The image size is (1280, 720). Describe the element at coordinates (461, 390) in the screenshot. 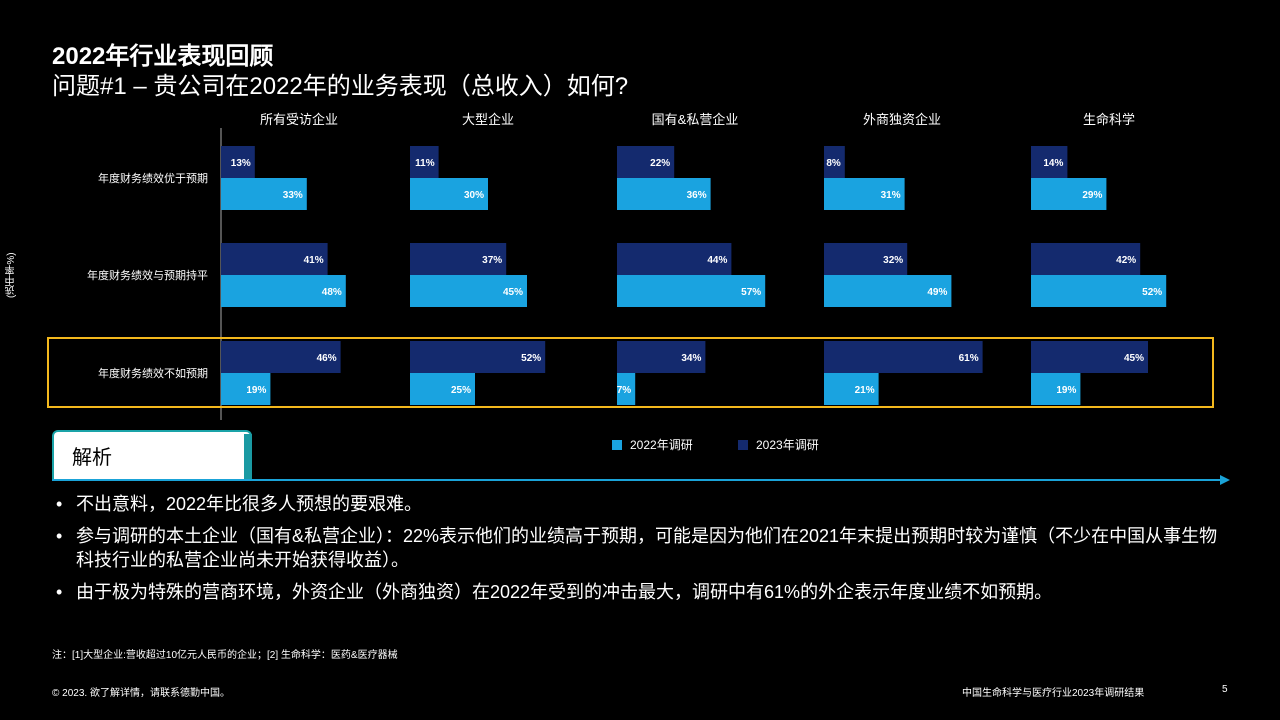

I see `data-label: 25%` at that location.